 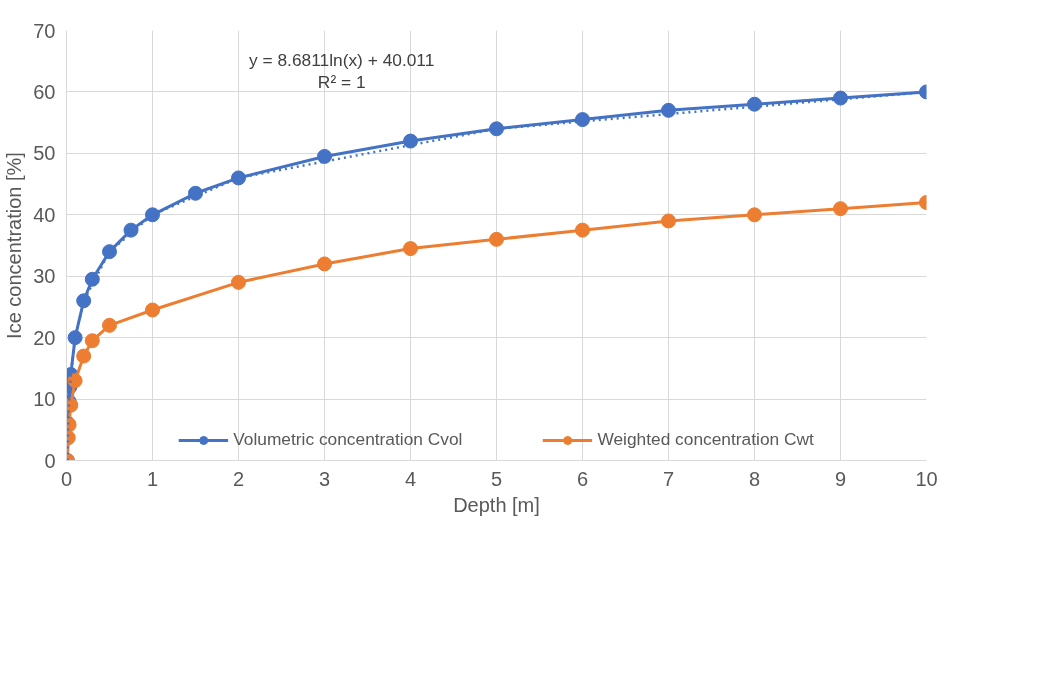 I want to click on x-tick-label: 7, so click(x=668, y=478).